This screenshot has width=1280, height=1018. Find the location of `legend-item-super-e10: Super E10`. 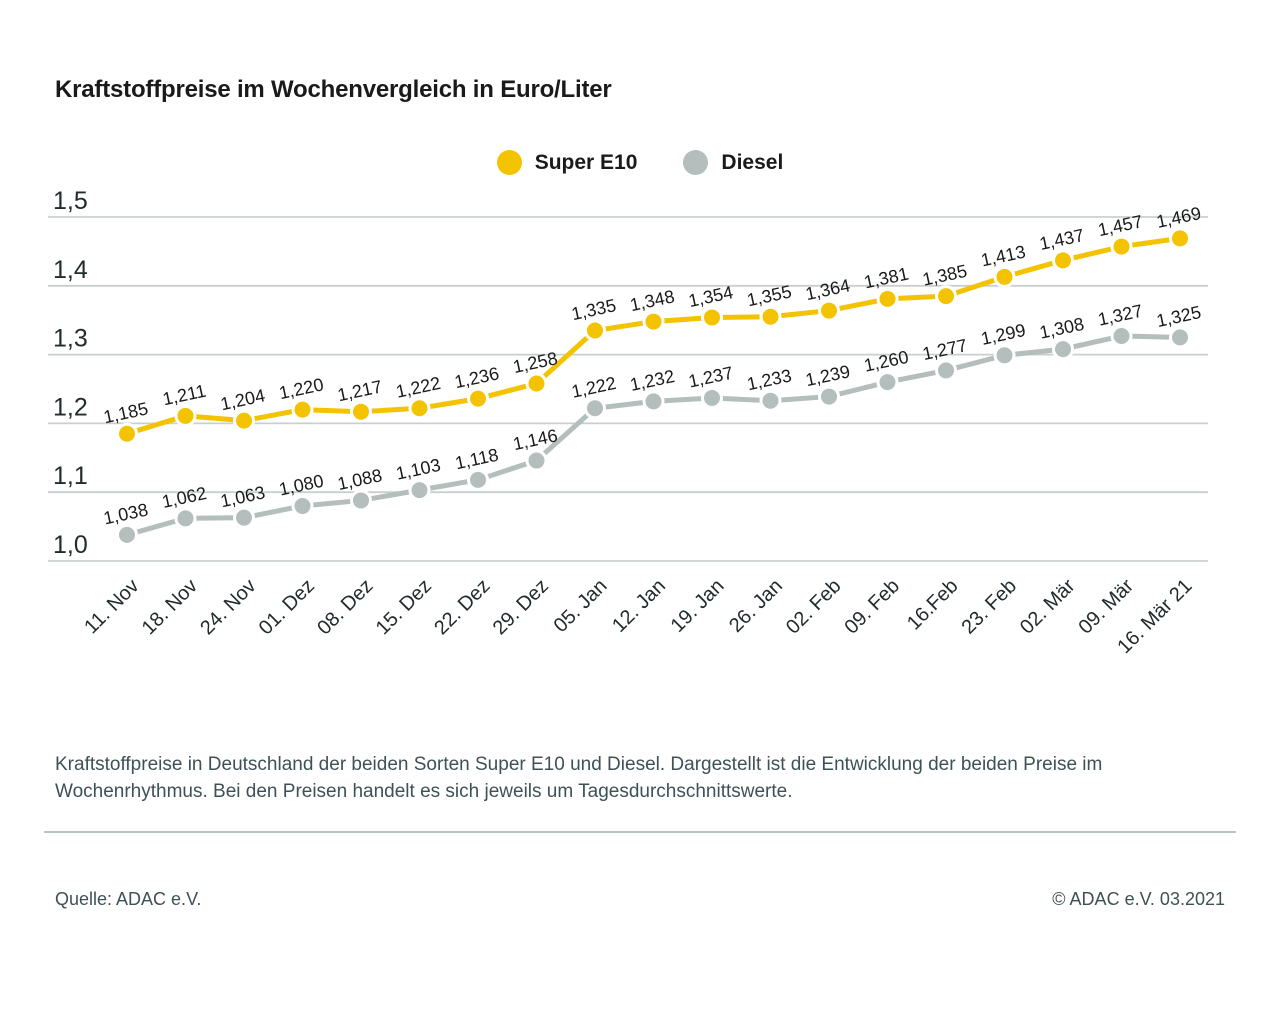

legend-item-super-e10: Super E10 is located at coordinates (567, 162).